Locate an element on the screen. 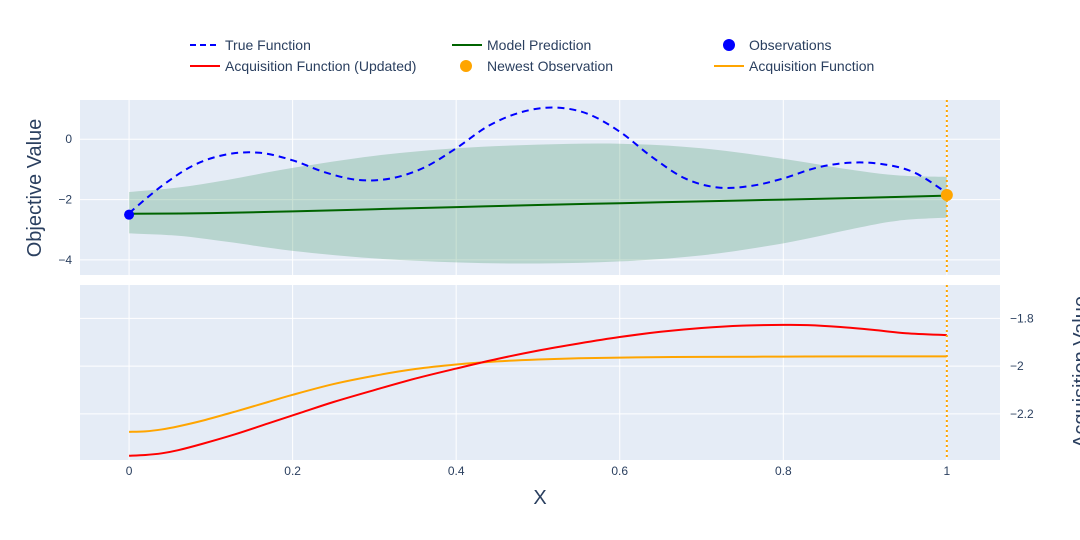  series-markers is located at coordinates (538, 204).